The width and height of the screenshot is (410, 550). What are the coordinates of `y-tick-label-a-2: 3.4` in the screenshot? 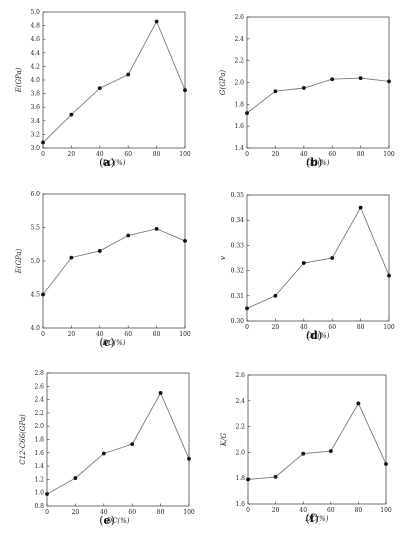 It's located at (35, 121).